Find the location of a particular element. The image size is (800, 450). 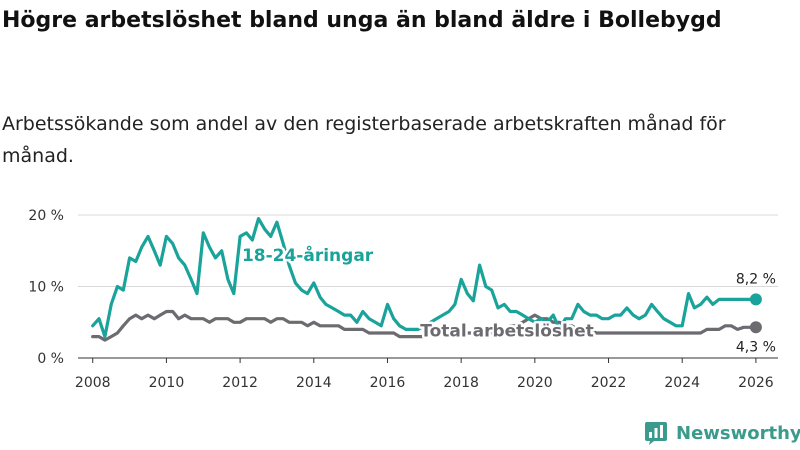

y-tick-label-0: 0 % is located at coordinates (50, 359).